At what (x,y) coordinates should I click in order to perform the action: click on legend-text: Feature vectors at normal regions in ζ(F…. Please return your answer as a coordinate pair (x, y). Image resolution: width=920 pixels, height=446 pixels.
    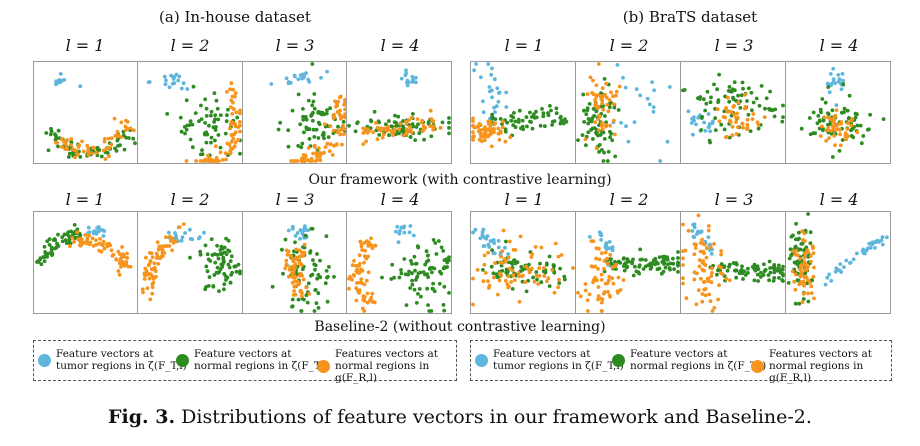
    Looking at the image, I should click on (262, 360).